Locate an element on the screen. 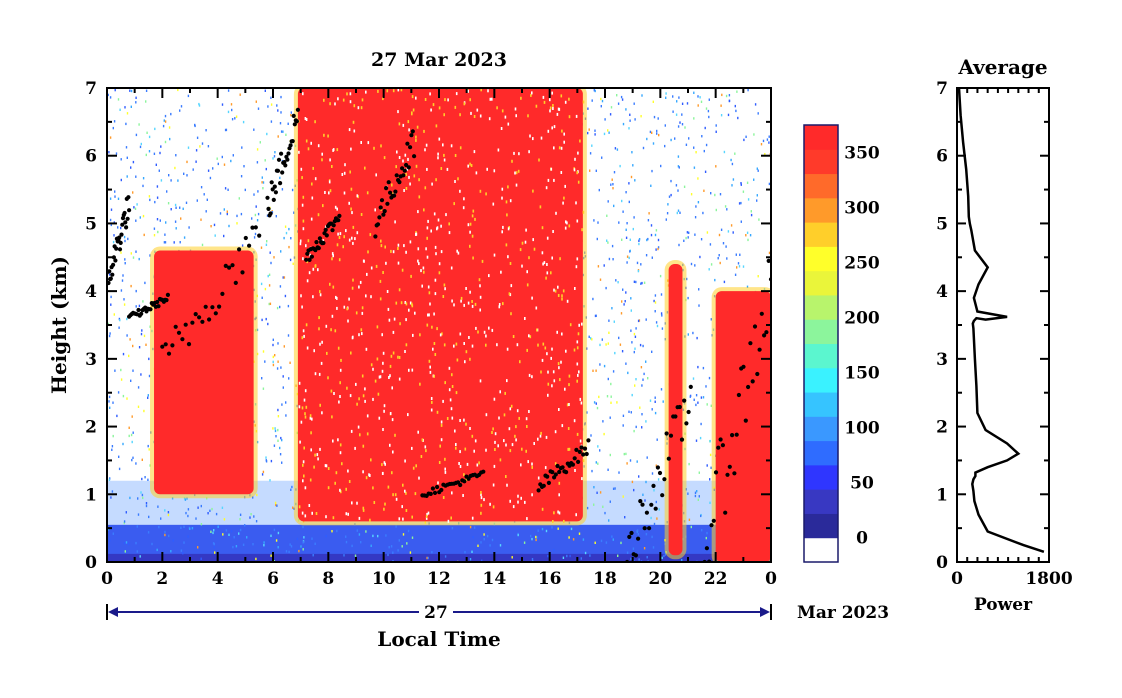 This screenshot has height=698, width=1122. colorbar-label: 250 is located at coordinates (862, 264).